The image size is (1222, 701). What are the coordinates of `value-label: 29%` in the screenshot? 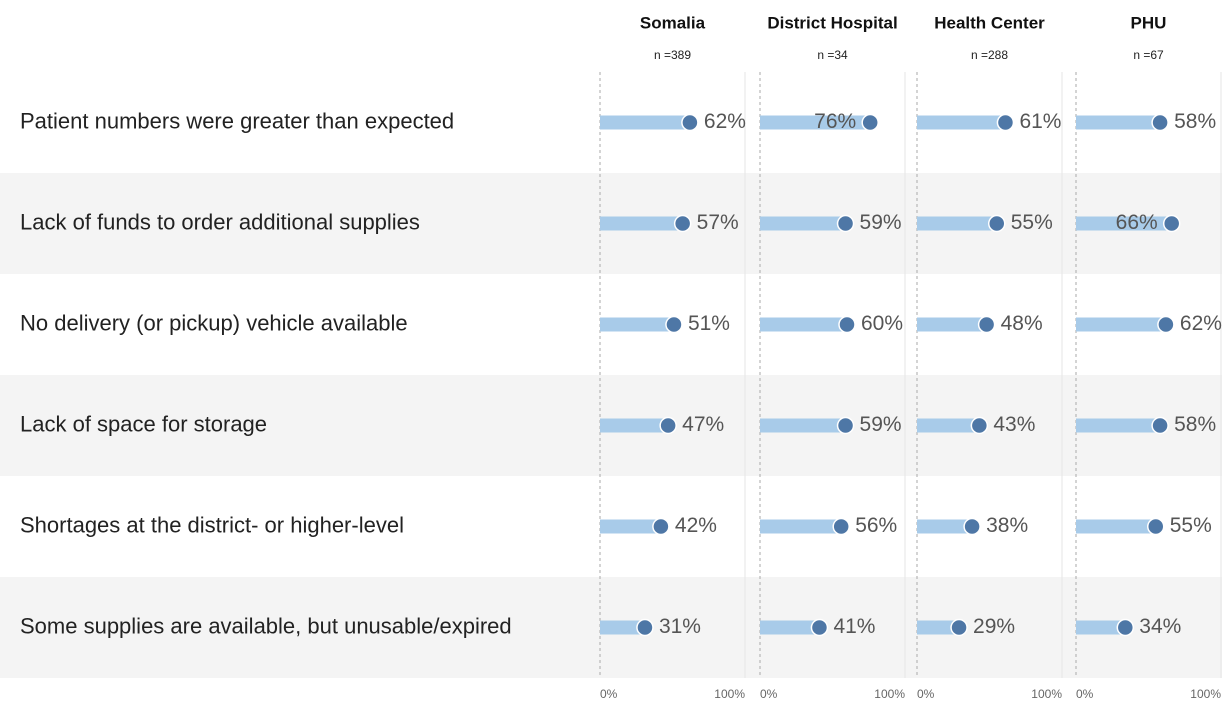 It's located at (994, 626).